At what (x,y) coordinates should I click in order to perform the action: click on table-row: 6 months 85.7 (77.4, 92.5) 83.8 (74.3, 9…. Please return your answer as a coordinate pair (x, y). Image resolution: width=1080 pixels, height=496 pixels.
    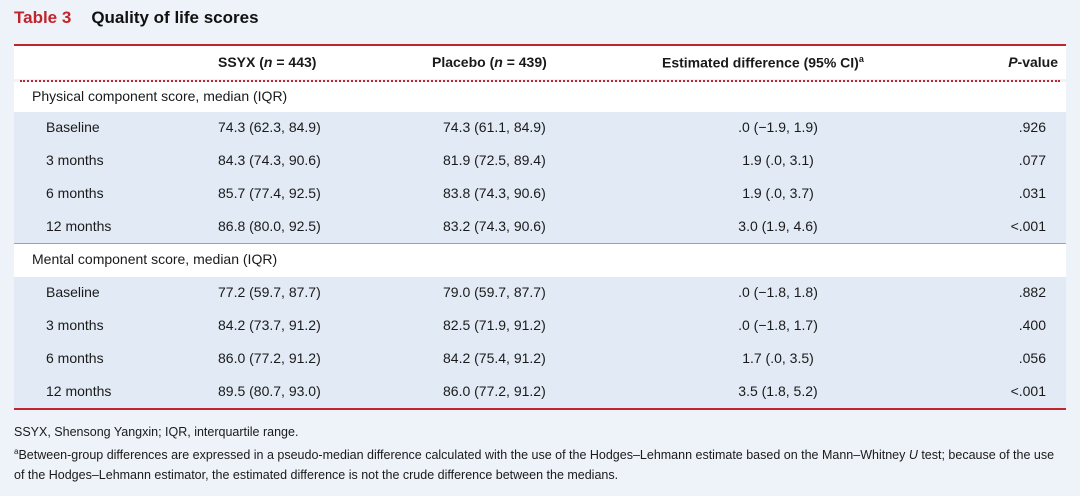
    Looking at the image, I should click on (540, 194).